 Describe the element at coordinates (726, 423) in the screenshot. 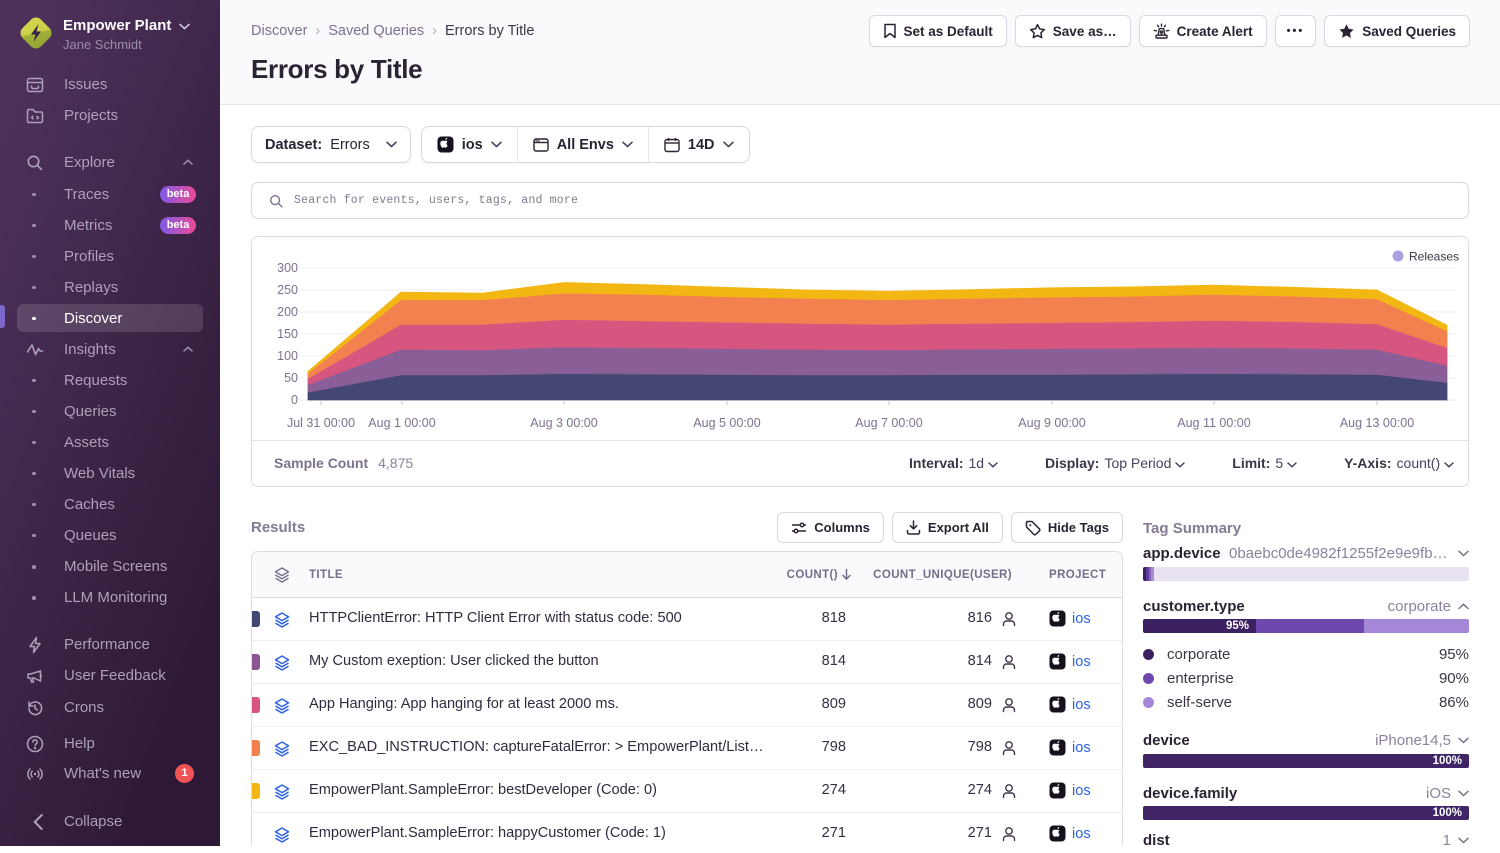

I see `svg-text: Aug 5 00:00` at that location.